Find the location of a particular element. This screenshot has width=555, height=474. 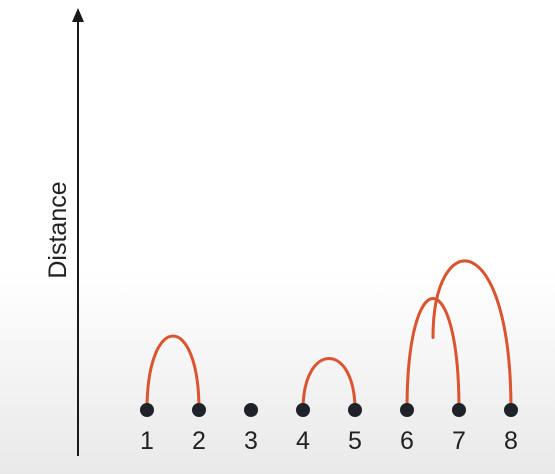

point-label-3: 3 is located at coordinates (251, 441).